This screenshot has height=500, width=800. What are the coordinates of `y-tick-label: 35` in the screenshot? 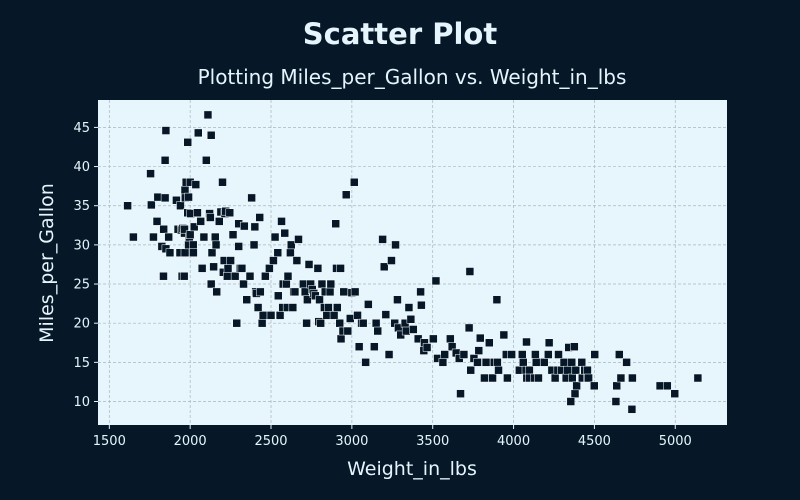 It's located at (81, 206).